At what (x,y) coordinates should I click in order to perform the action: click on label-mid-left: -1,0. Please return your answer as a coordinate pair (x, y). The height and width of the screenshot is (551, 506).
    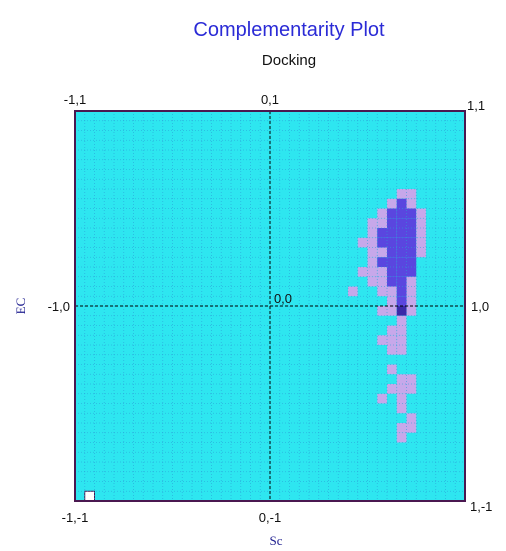
    Looking at the image, I should click on (59, 306).